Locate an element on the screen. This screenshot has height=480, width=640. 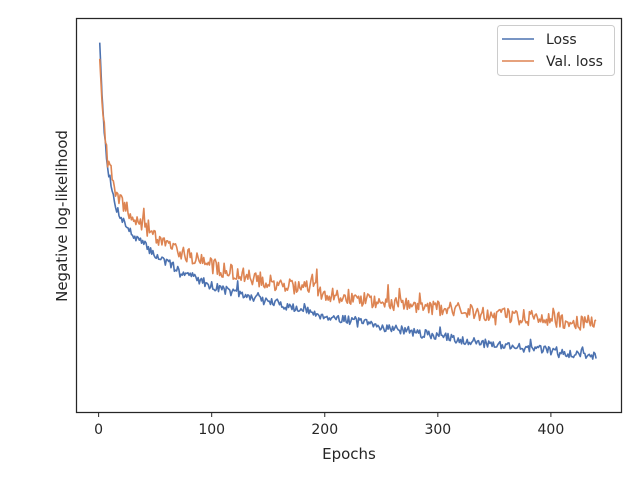
legend-box is located at coordinates (556, 50).